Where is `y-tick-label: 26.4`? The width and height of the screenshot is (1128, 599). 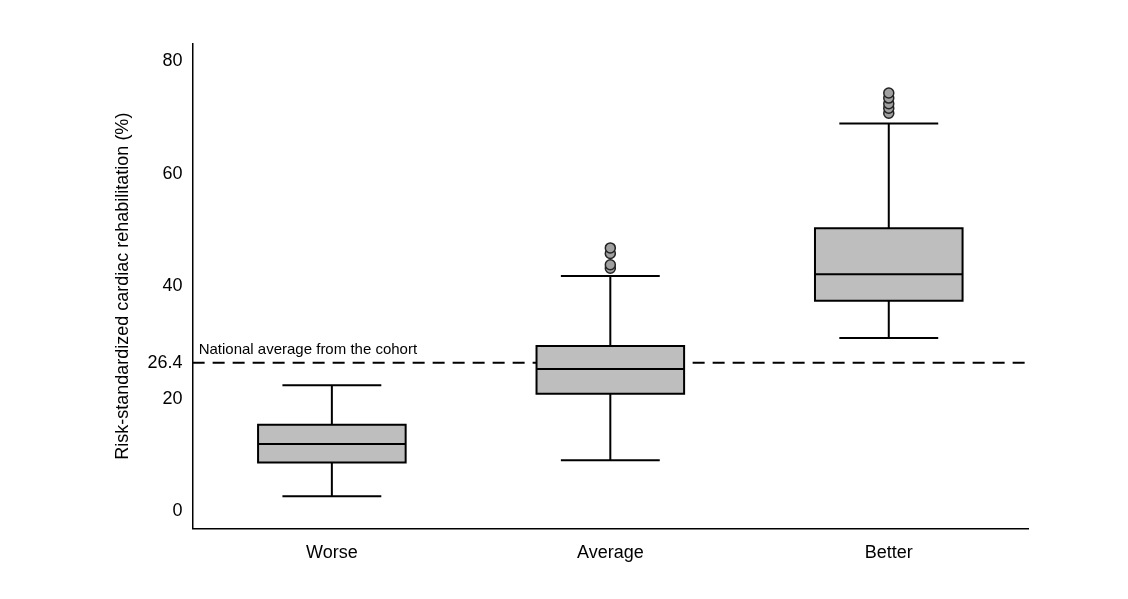
y-tick-label: 26.4 is located at coordinates (165, 361).